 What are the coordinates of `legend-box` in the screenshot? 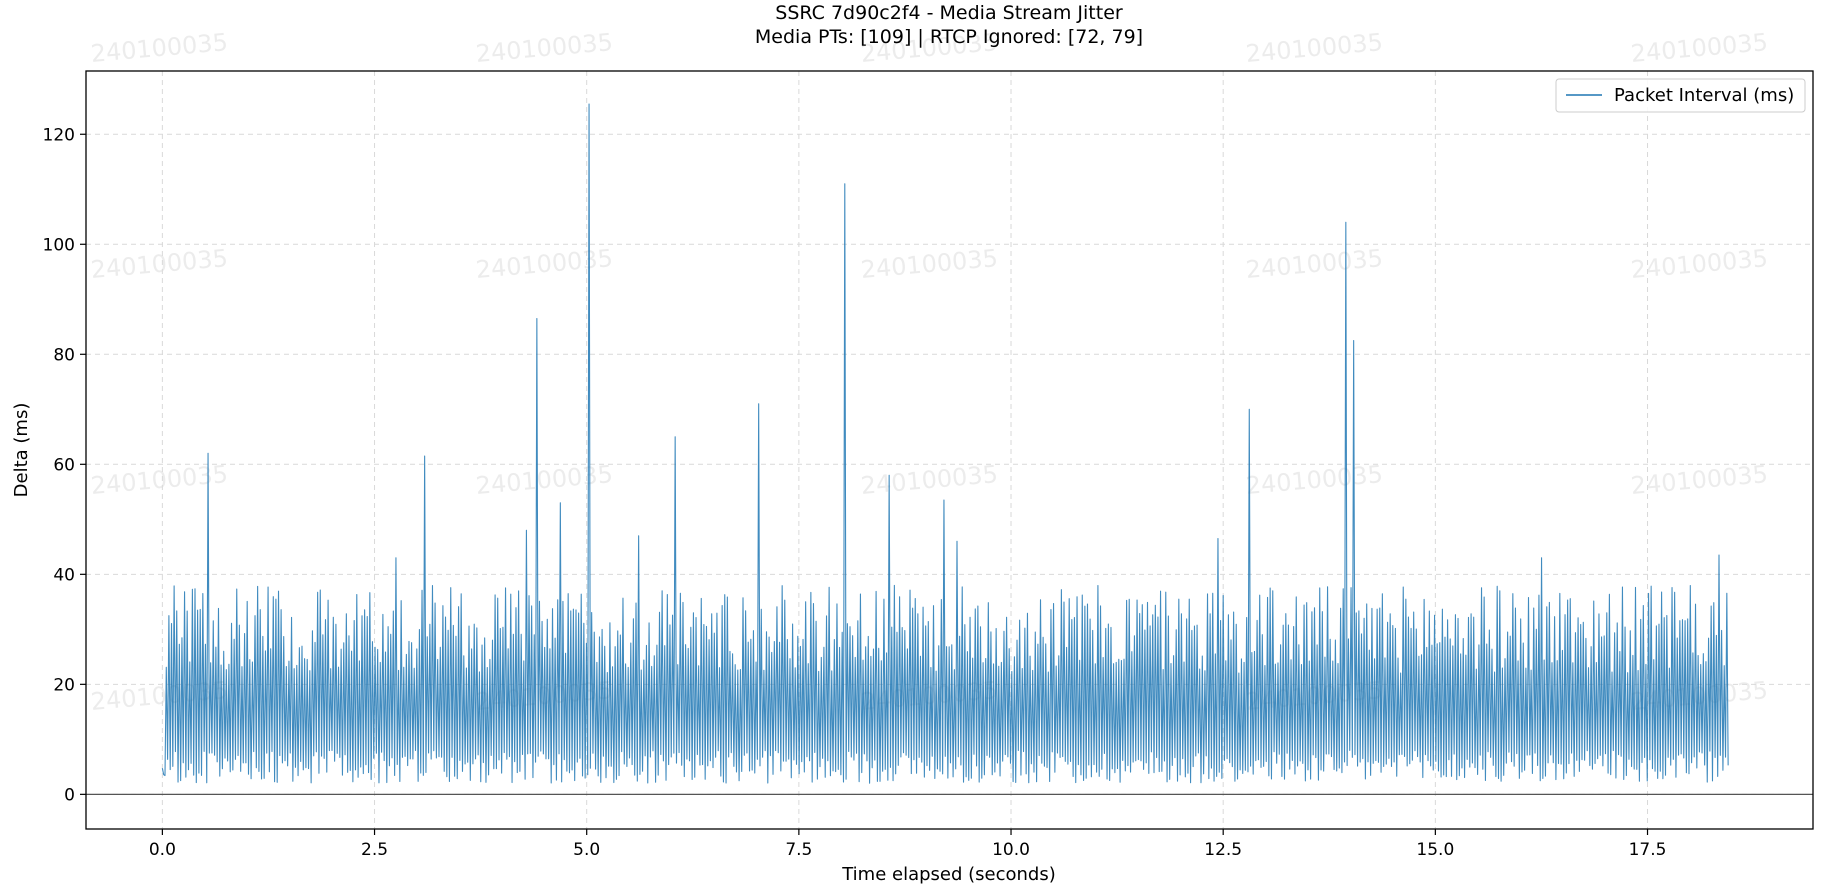 It's located at (1680, 95).